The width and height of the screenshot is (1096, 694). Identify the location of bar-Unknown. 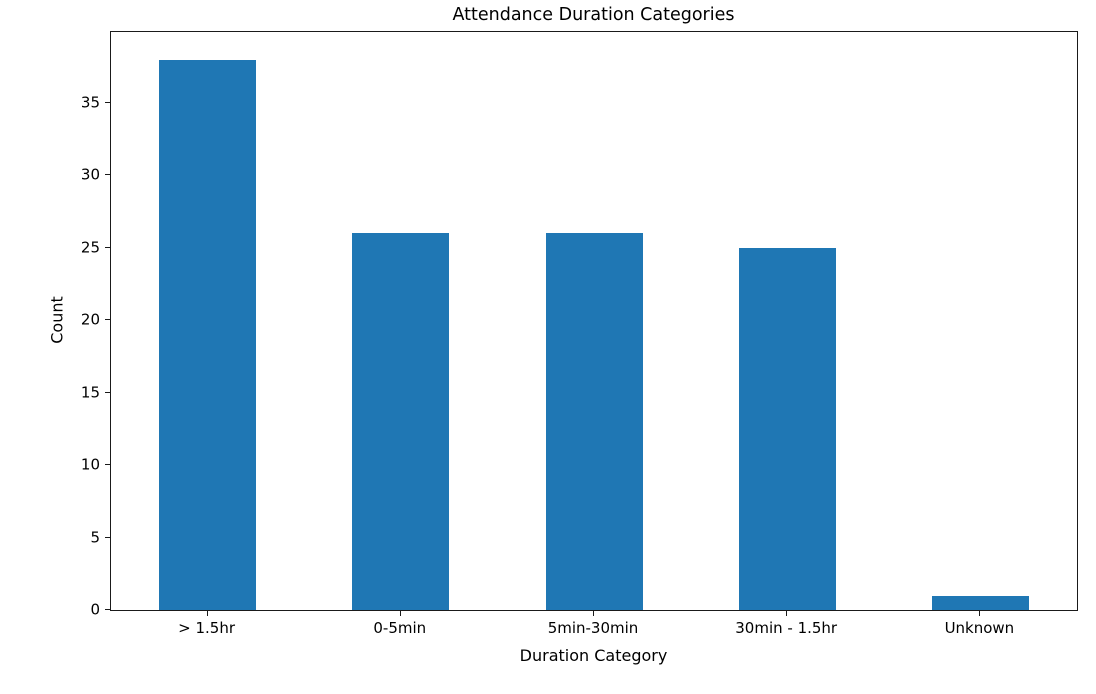
(980, 602).